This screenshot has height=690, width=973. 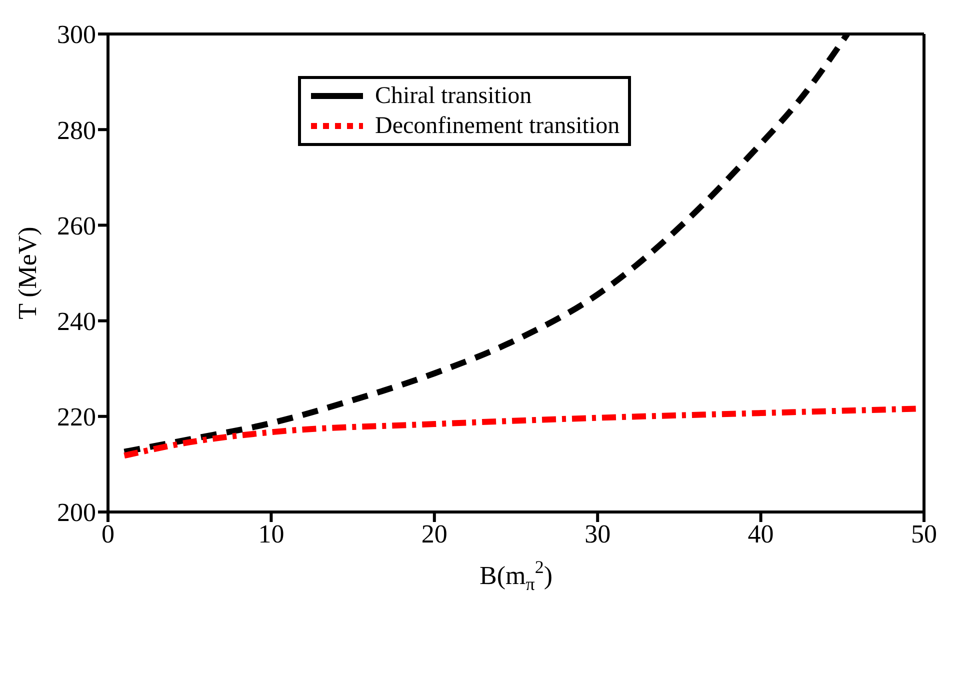 I want to click on y-tick-label: 260, so click(x=76, y=225).